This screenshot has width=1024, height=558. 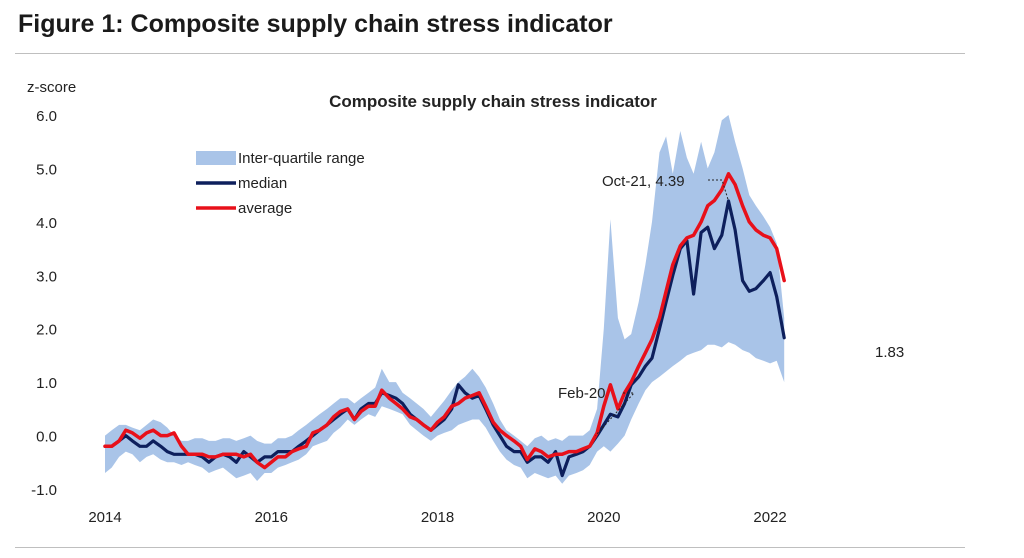 I want to click on y-tick-label: 6.0, so click(x=46, y=116).